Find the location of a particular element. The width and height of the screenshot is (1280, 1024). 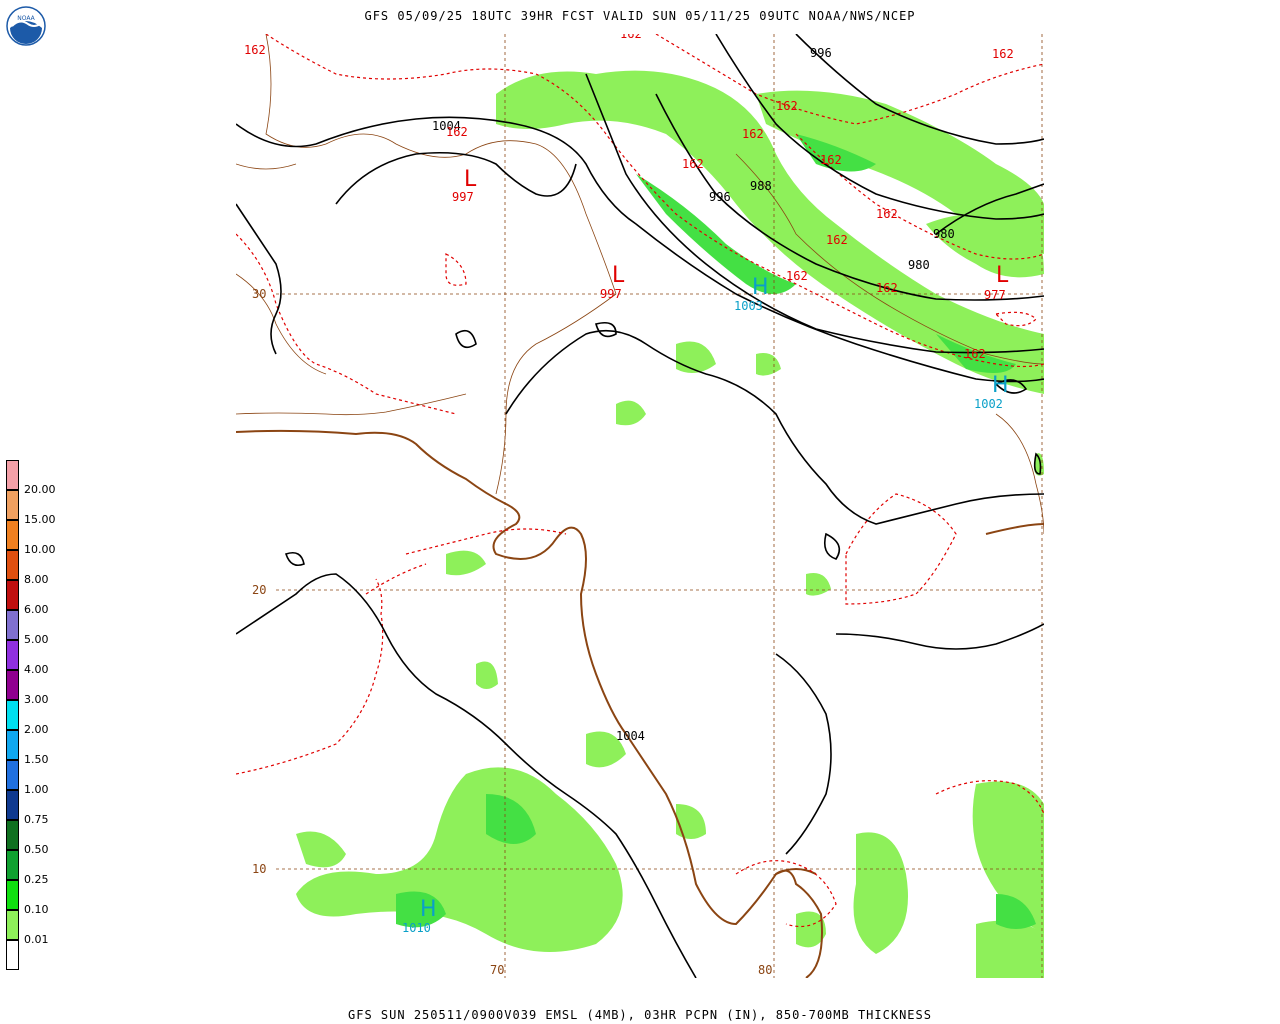

legend-label: 10.00 is located at coordinates (40, 549).